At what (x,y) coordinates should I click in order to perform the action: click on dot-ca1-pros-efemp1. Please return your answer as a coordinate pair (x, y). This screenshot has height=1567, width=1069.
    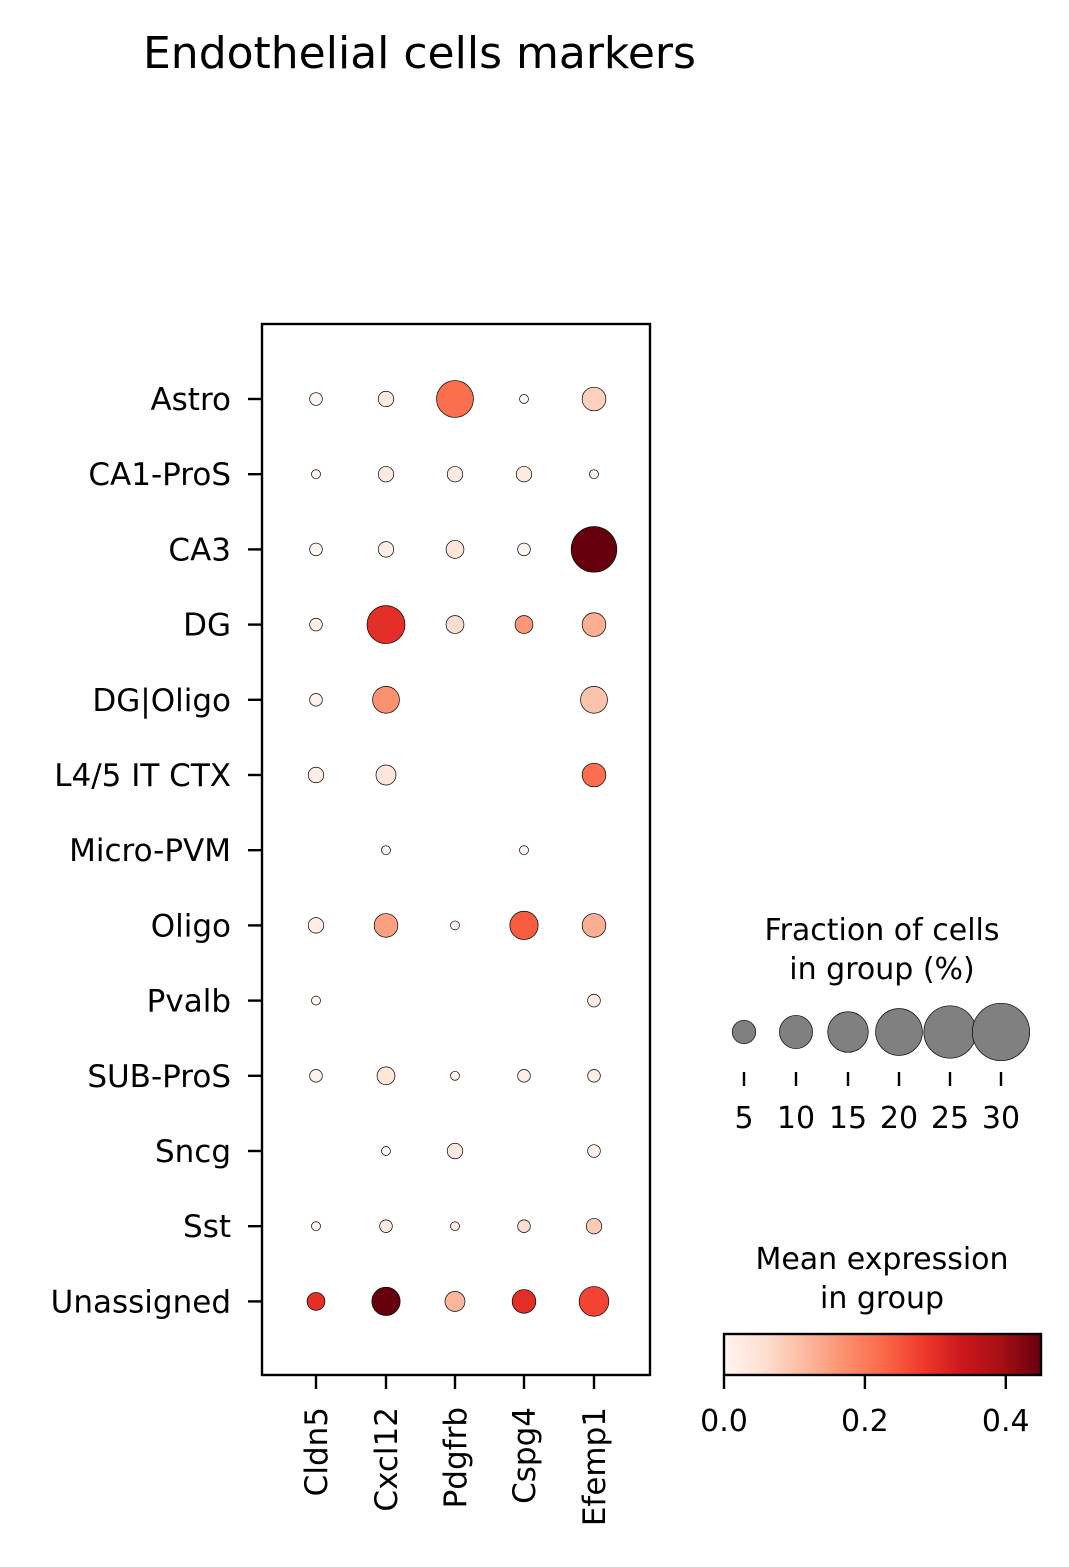
    Looking at the image, I should click on (594, 474).